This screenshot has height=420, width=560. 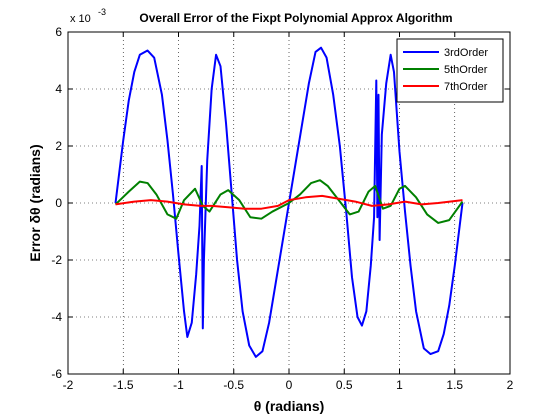 What do you see at coordinates (56, 317) in the screenshot?
I see `y-tick-label: -4` at bounding box center [56, 317].